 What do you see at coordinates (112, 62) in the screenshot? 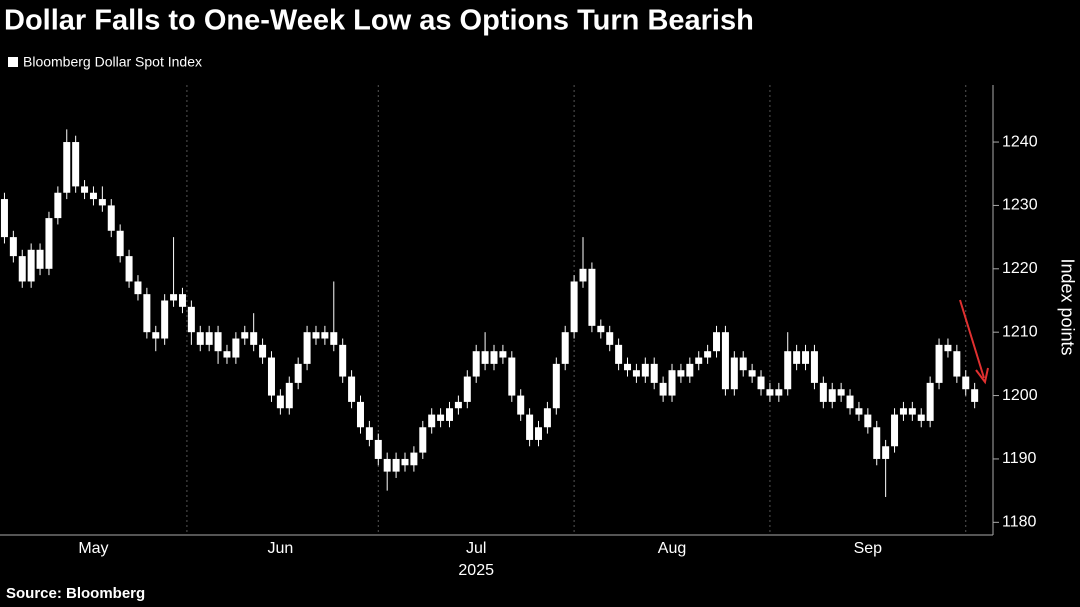
I see `legend-label: Bloomberg Dollar Spot Index` at bounding box center [112, 62].